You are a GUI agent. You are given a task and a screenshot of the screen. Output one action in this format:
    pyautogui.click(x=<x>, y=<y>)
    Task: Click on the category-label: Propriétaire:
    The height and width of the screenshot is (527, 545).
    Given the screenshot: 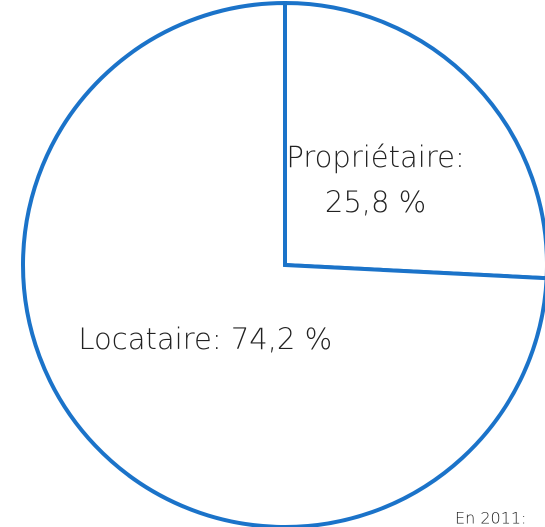 What is the action you would take?
    pyautogui.click(x=375, y=157)
    